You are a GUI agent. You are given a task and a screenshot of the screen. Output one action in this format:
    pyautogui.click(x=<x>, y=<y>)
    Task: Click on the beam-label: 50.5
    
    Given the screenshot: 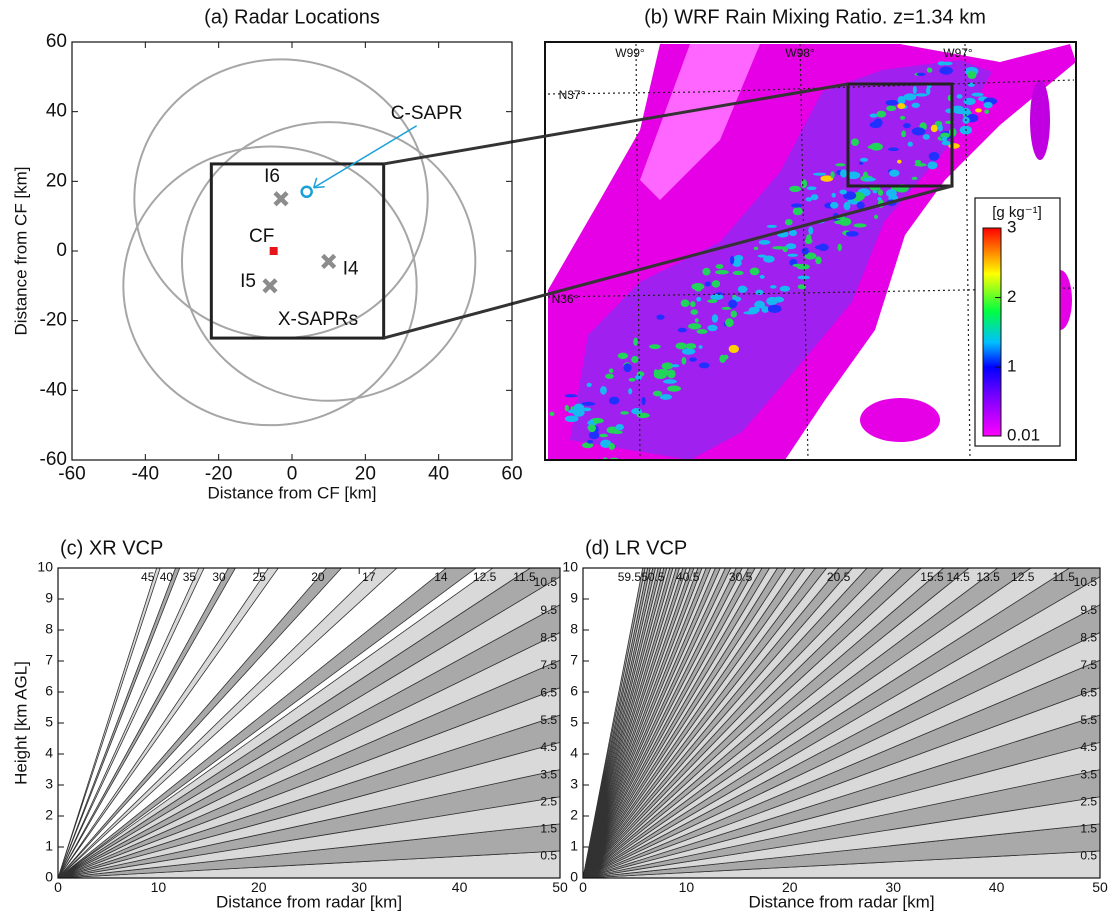 What is the action you would take?
    pyautogui.click(x=653, y=577)
    